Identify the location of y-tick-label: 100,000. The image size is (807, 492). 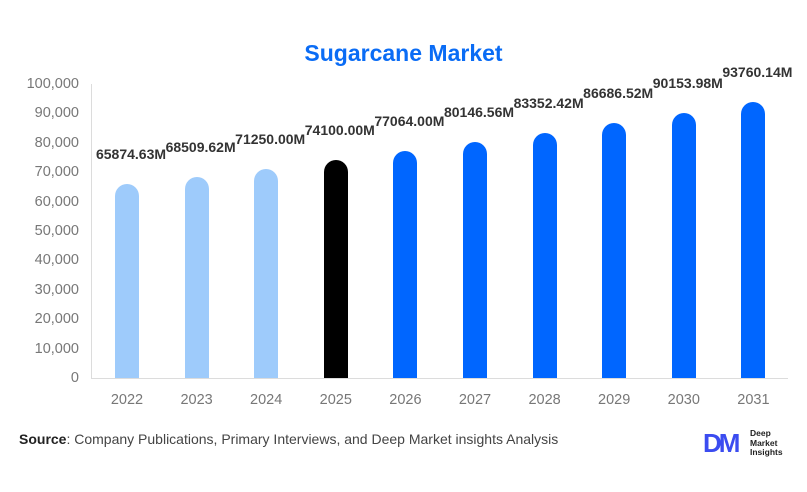
(52, 84).